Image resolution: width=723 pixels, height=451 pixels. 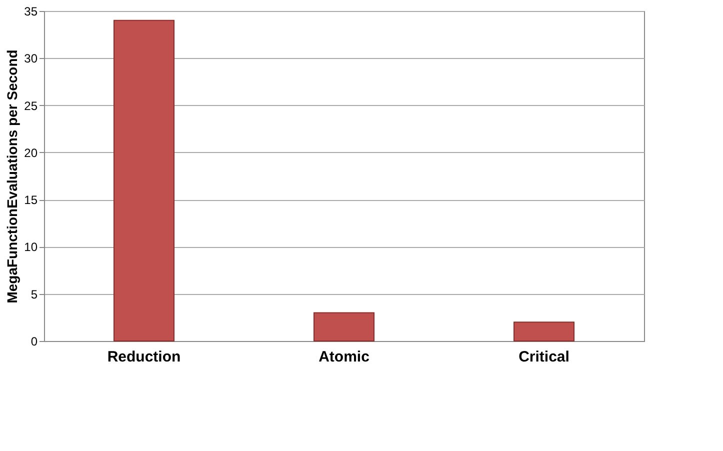 I want to click on y-tick-label: 30, so click(x=31, y=59).